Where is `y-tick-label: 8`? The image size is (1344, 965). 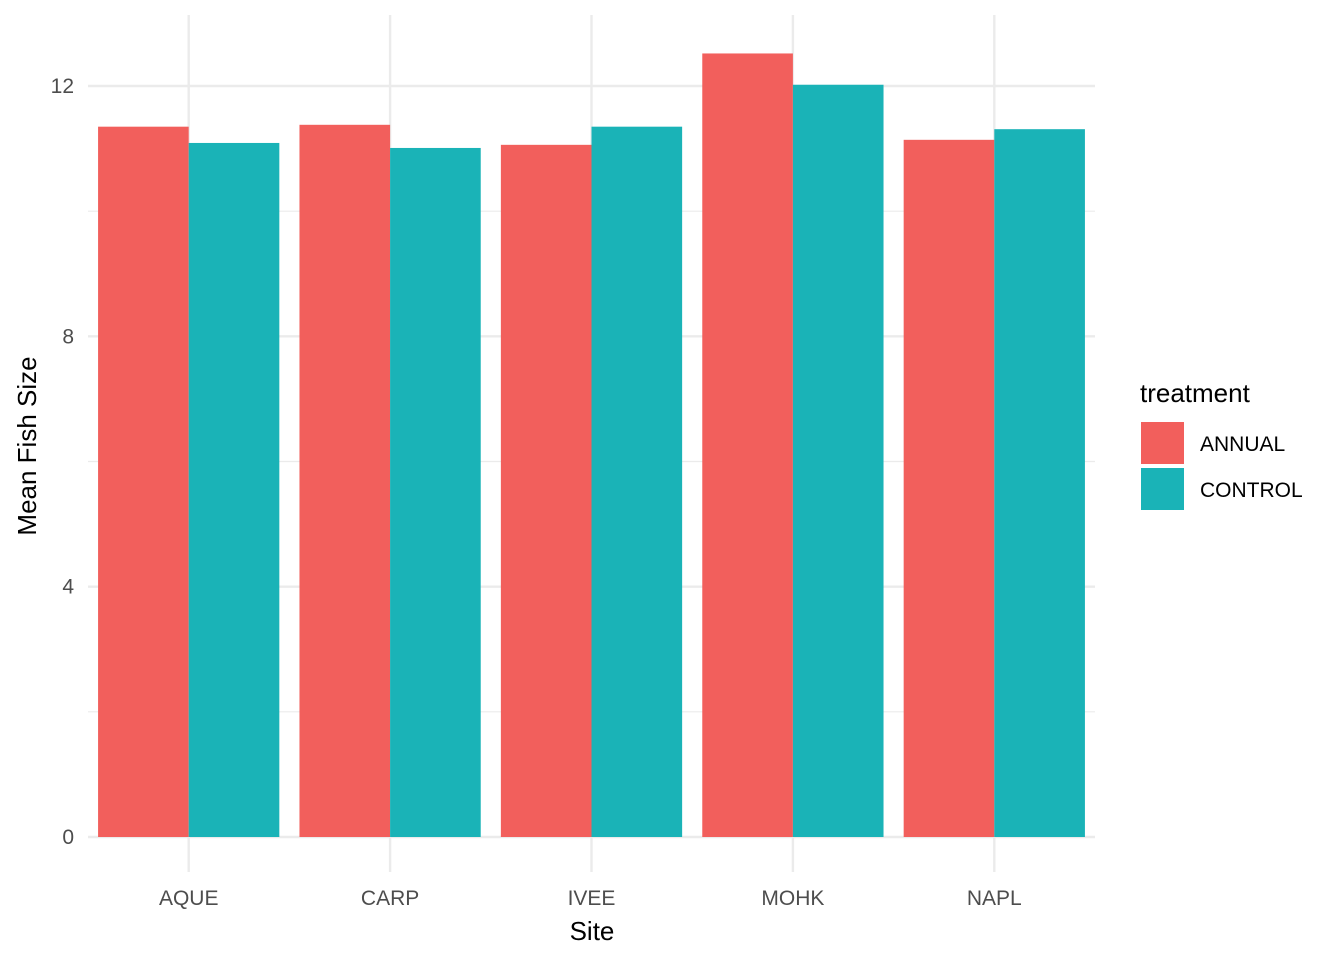 y-tick-label: 8 is located at coordinates (68, 336).